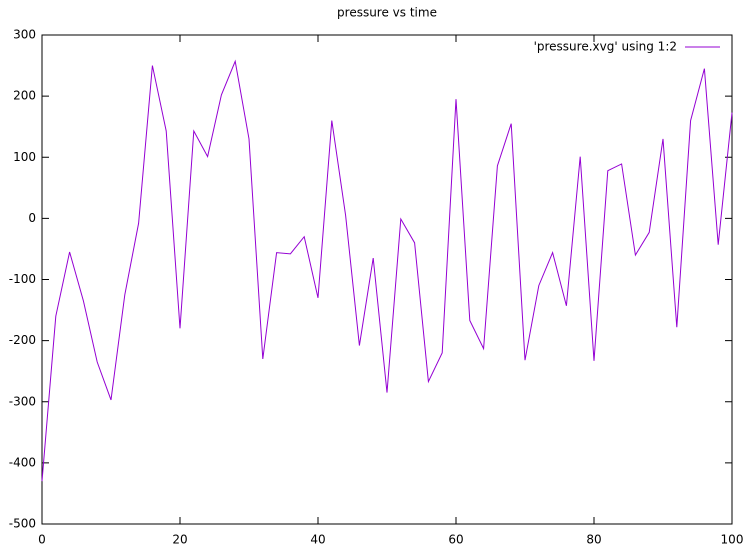 Image resolution: width=750 pixels, height=557 pixels. Describe the element at coordinates (24, 96) in the screenshot. I see `y-tick-label: 200` at that location.